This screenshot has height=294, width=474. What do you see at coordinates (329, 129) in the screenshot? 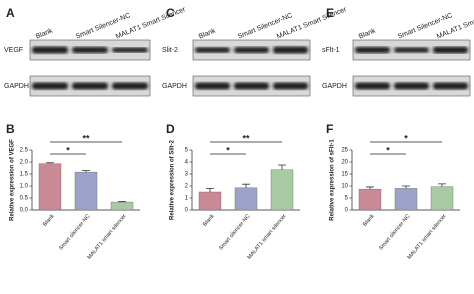
I see `panel-letter: F` at bounding box center [329, 129].